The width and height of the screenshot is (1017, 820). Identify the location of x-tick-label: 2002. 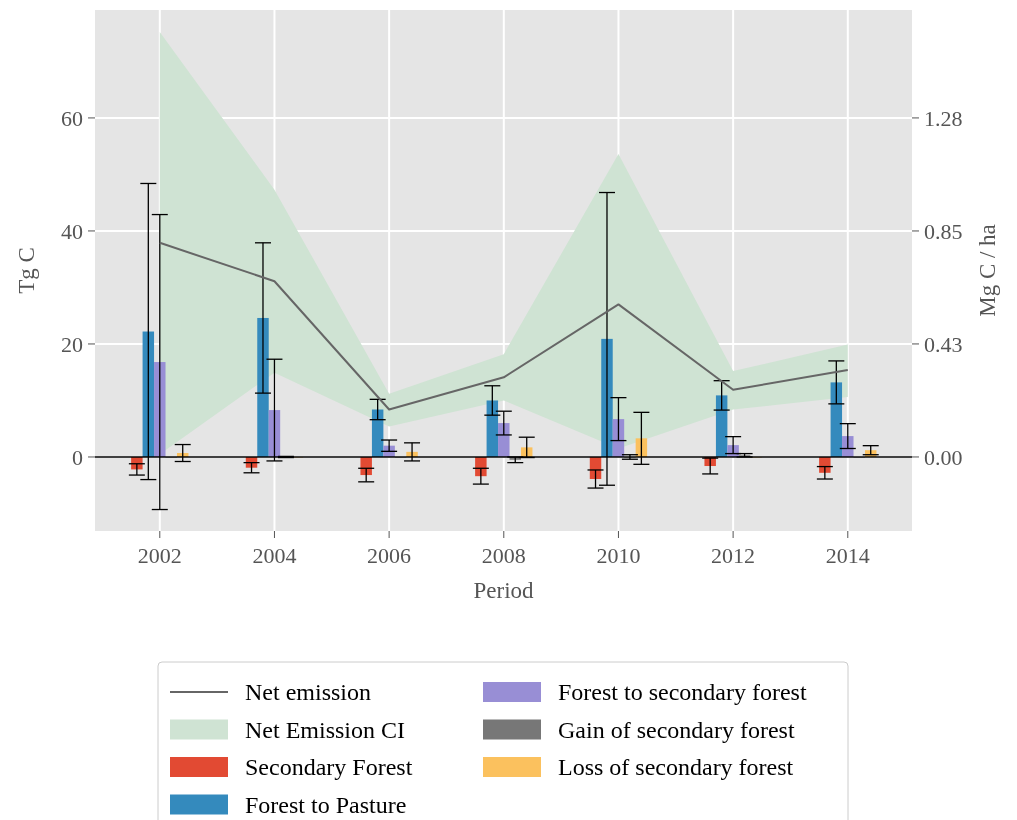
(159, 555).